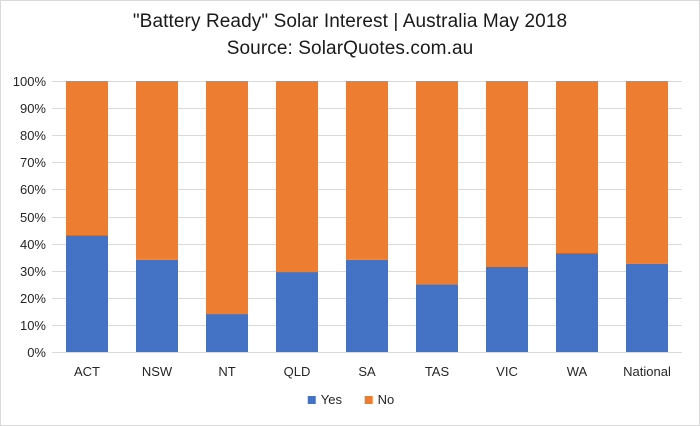 The height and width of the screenshot is (426, 700). Describe the element at coordinates (351, 399) in the screenshot. I see `legend: Yes No` at that location.